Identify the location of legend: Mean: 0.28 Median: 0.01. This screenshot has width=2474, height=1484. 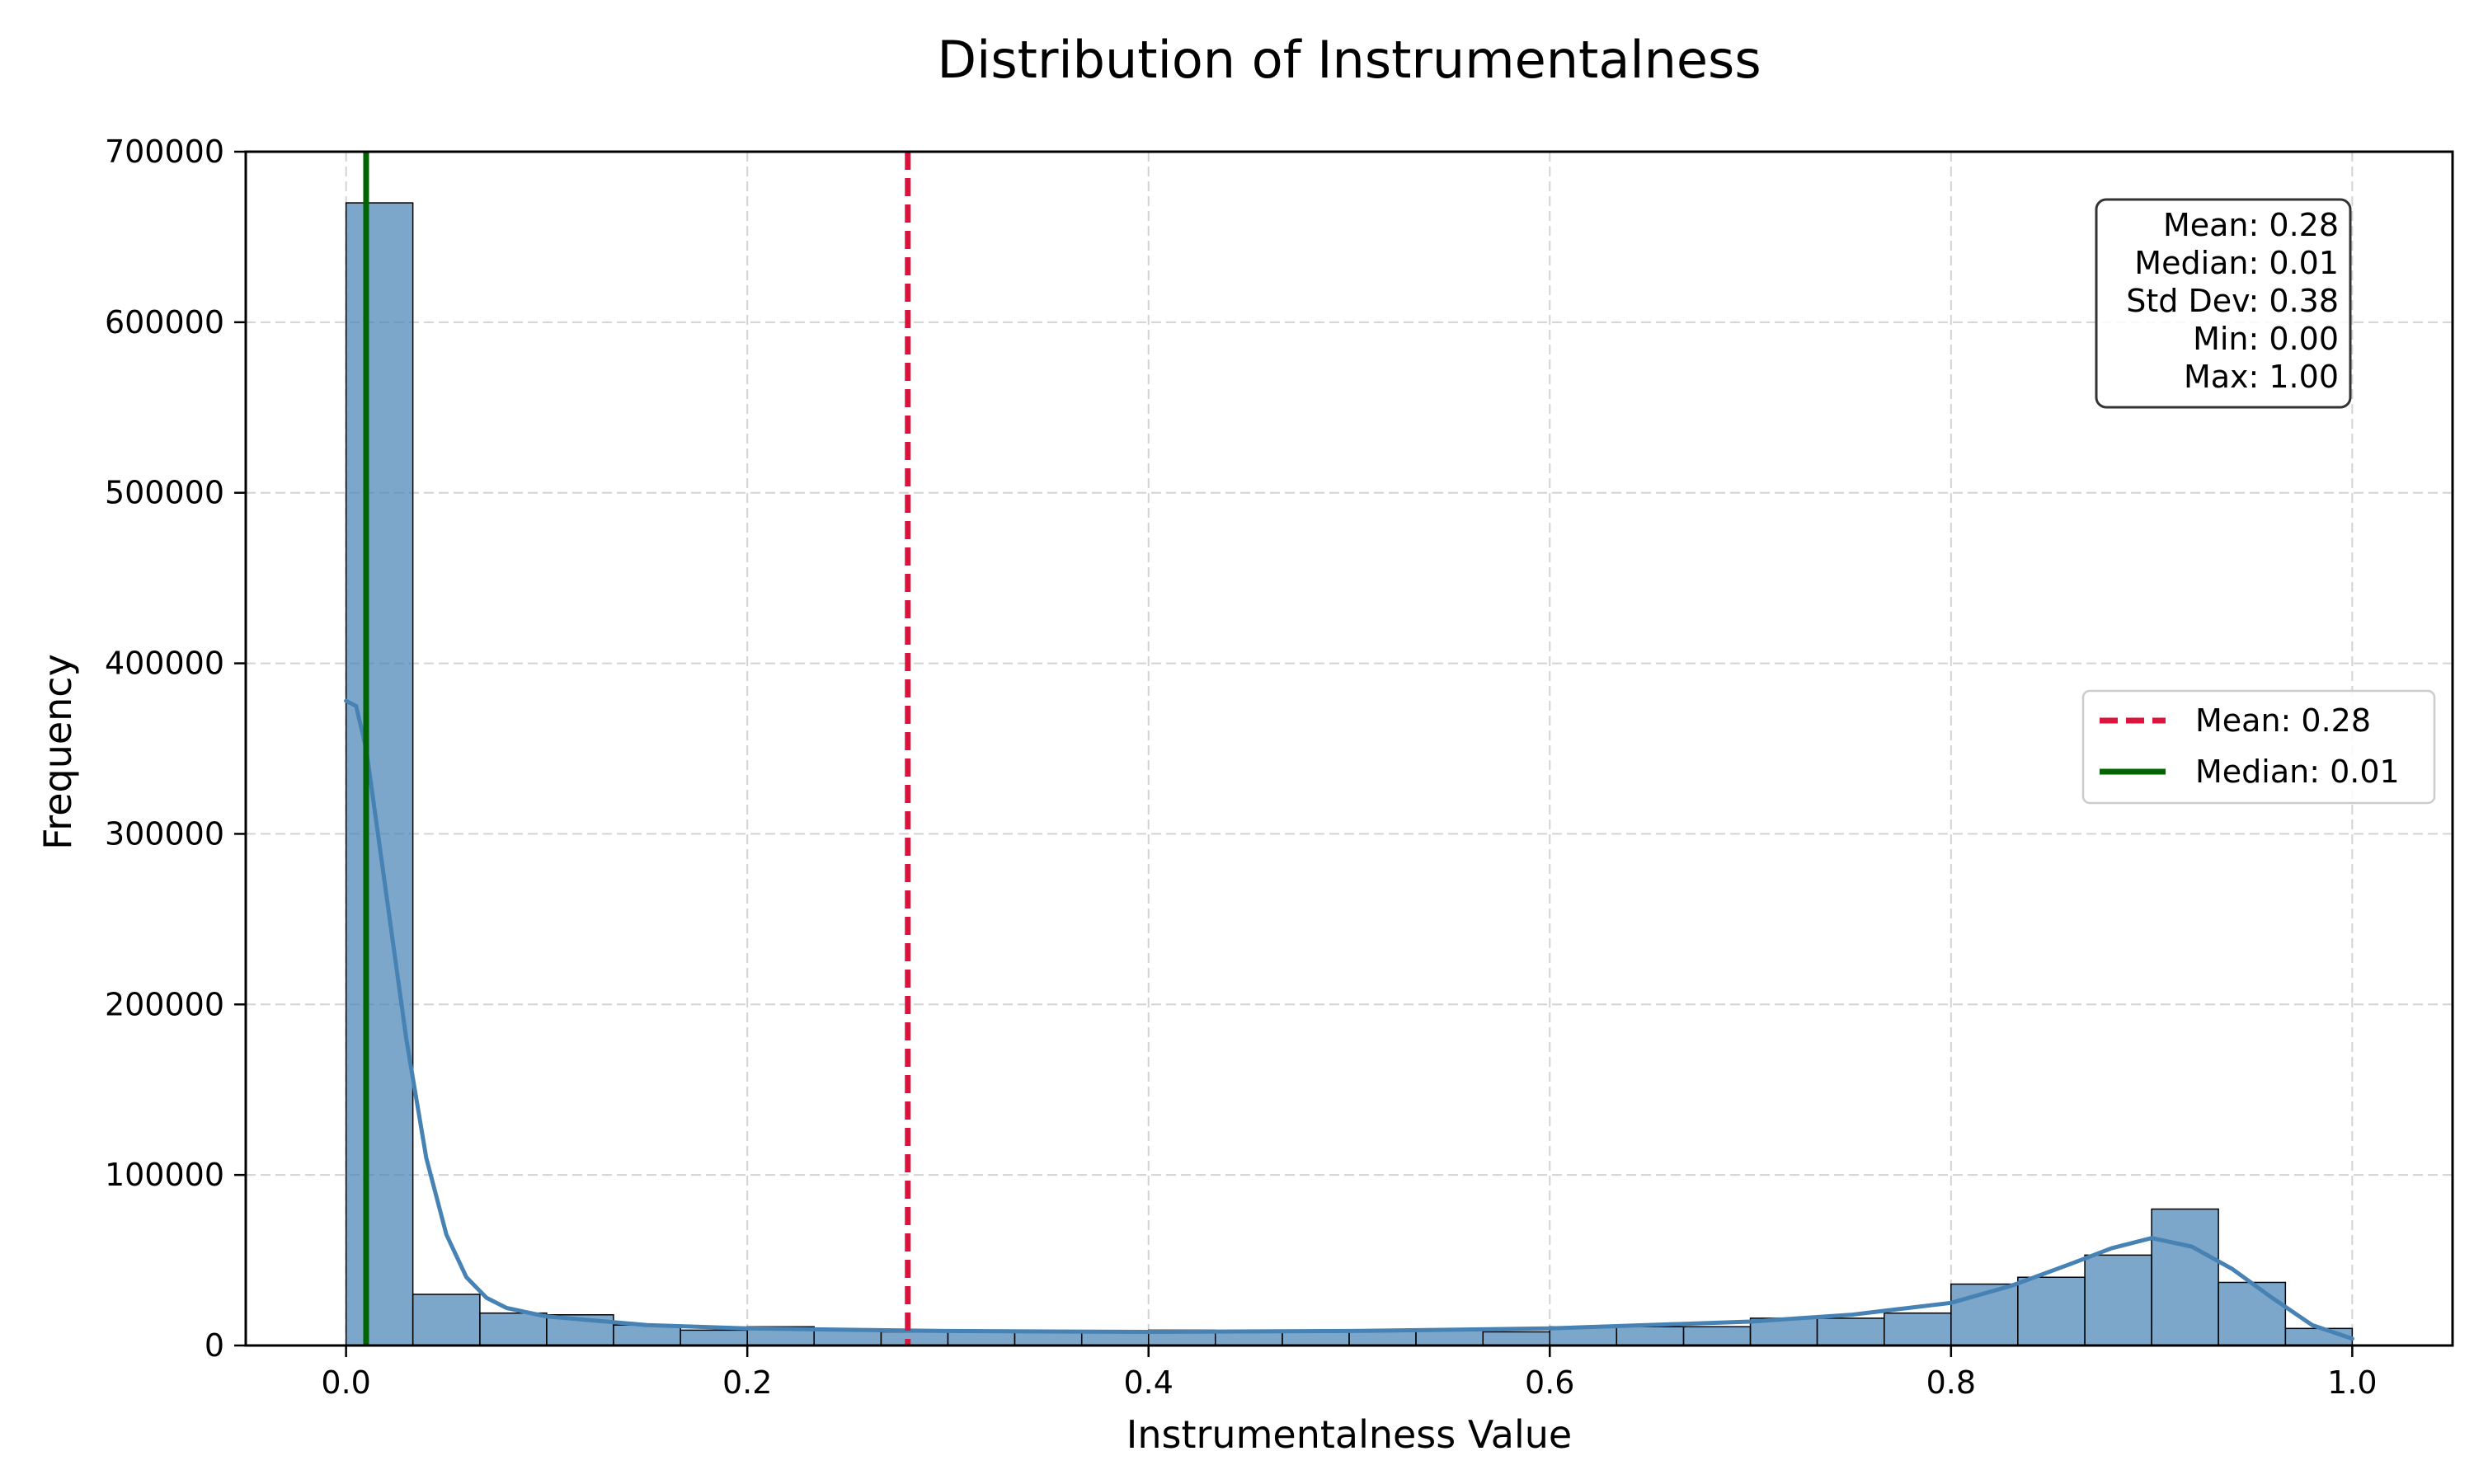
(2258, 747).